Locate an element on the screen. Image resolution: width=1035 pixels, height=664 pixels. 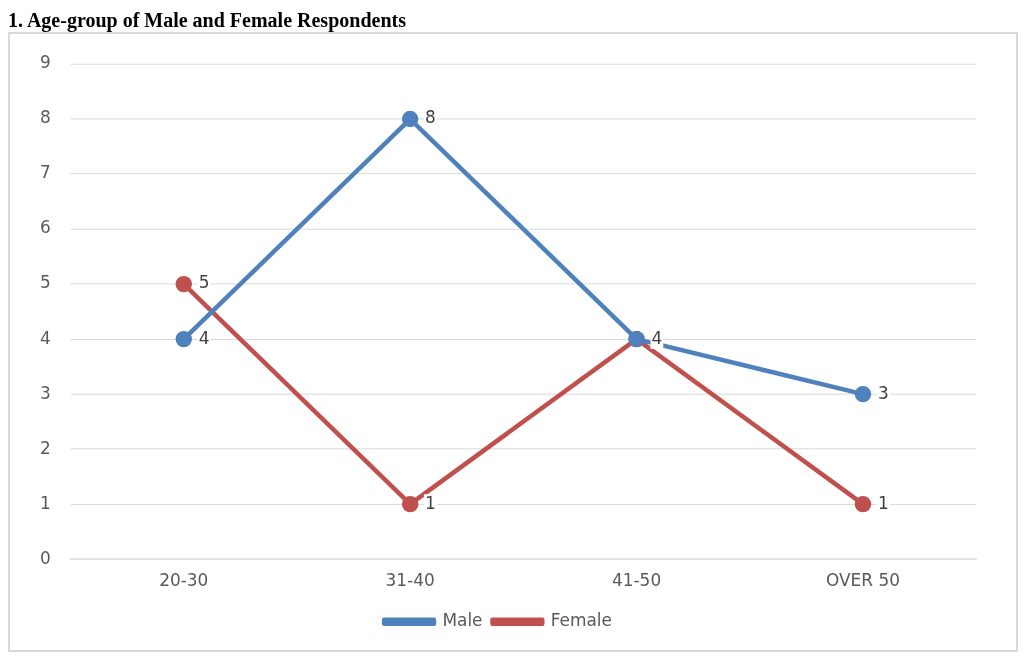
y-tick-label: 0 is located at coordinates (45, 557).